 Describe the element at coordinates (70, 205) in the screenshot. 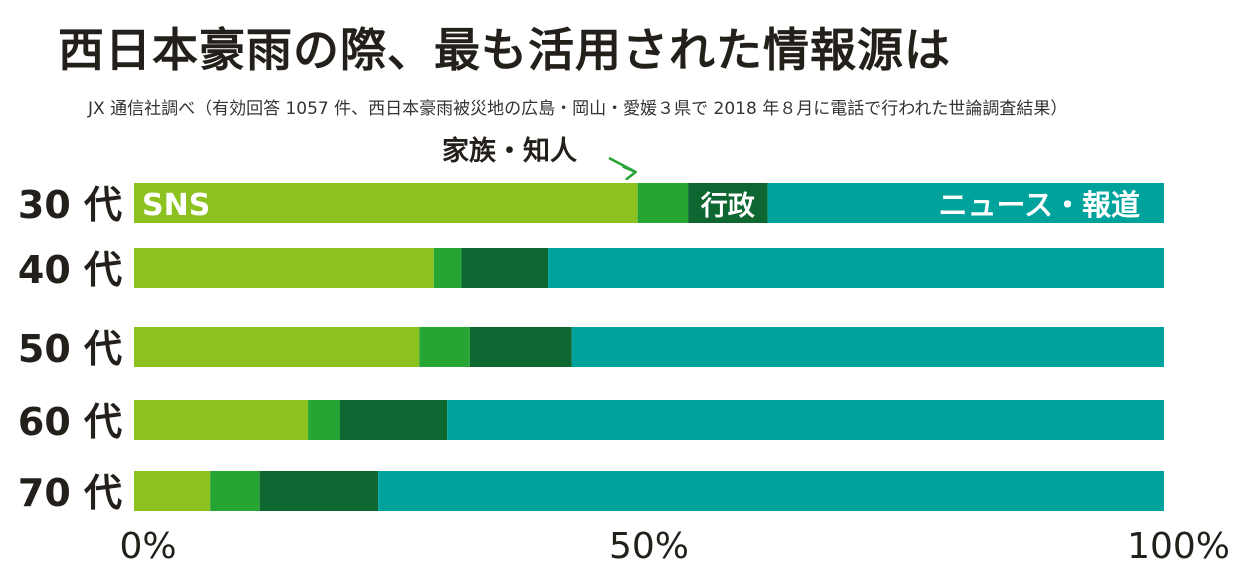

I see `category-label-1: 30 代` at that location.